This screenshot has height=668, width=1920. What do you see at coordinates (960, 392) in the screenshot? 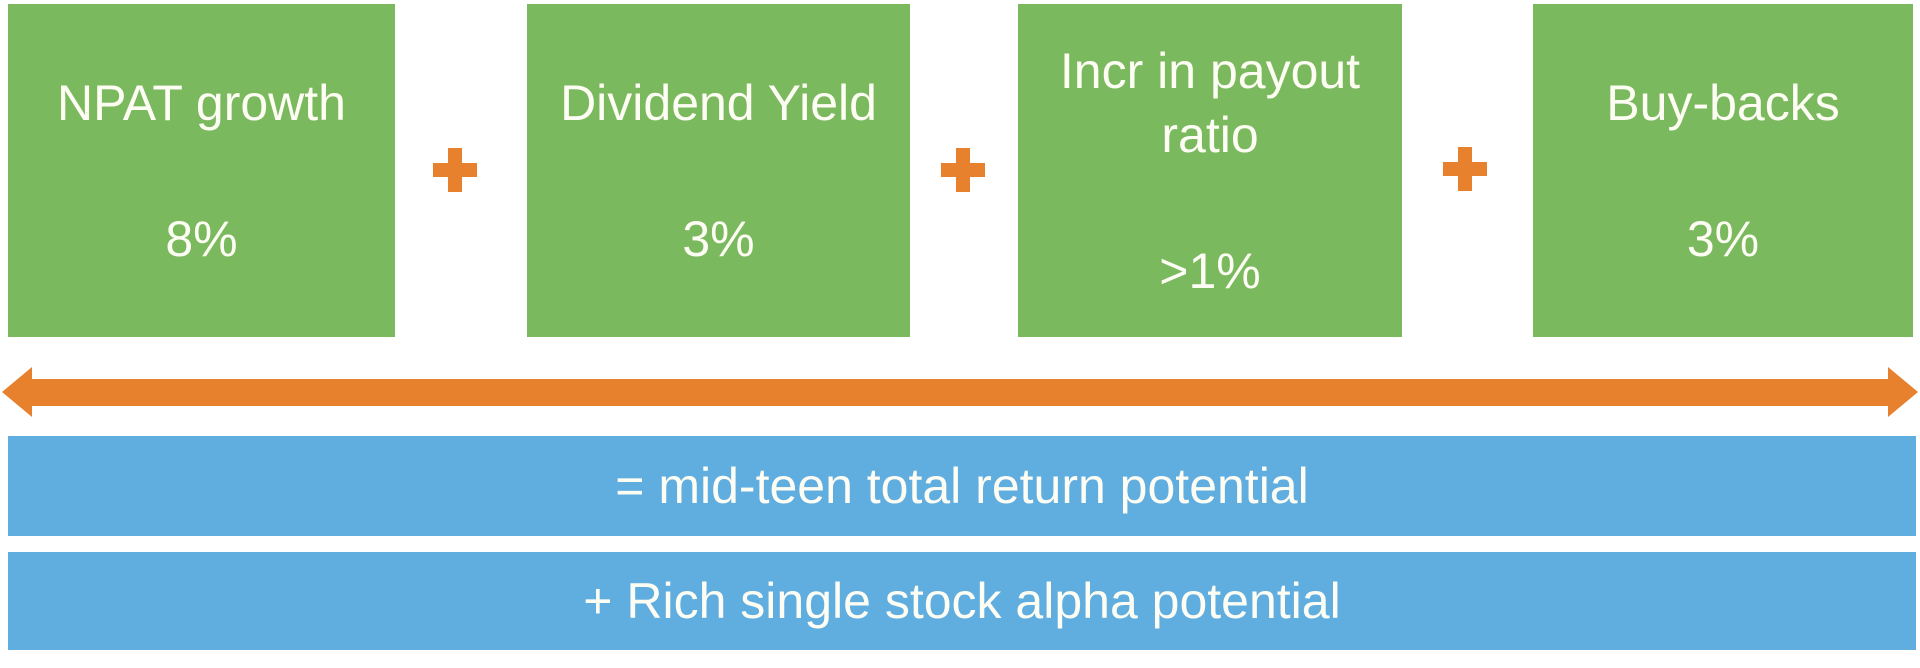
I see `double-headed-arrow-icon` at bounding box center [960, 392].